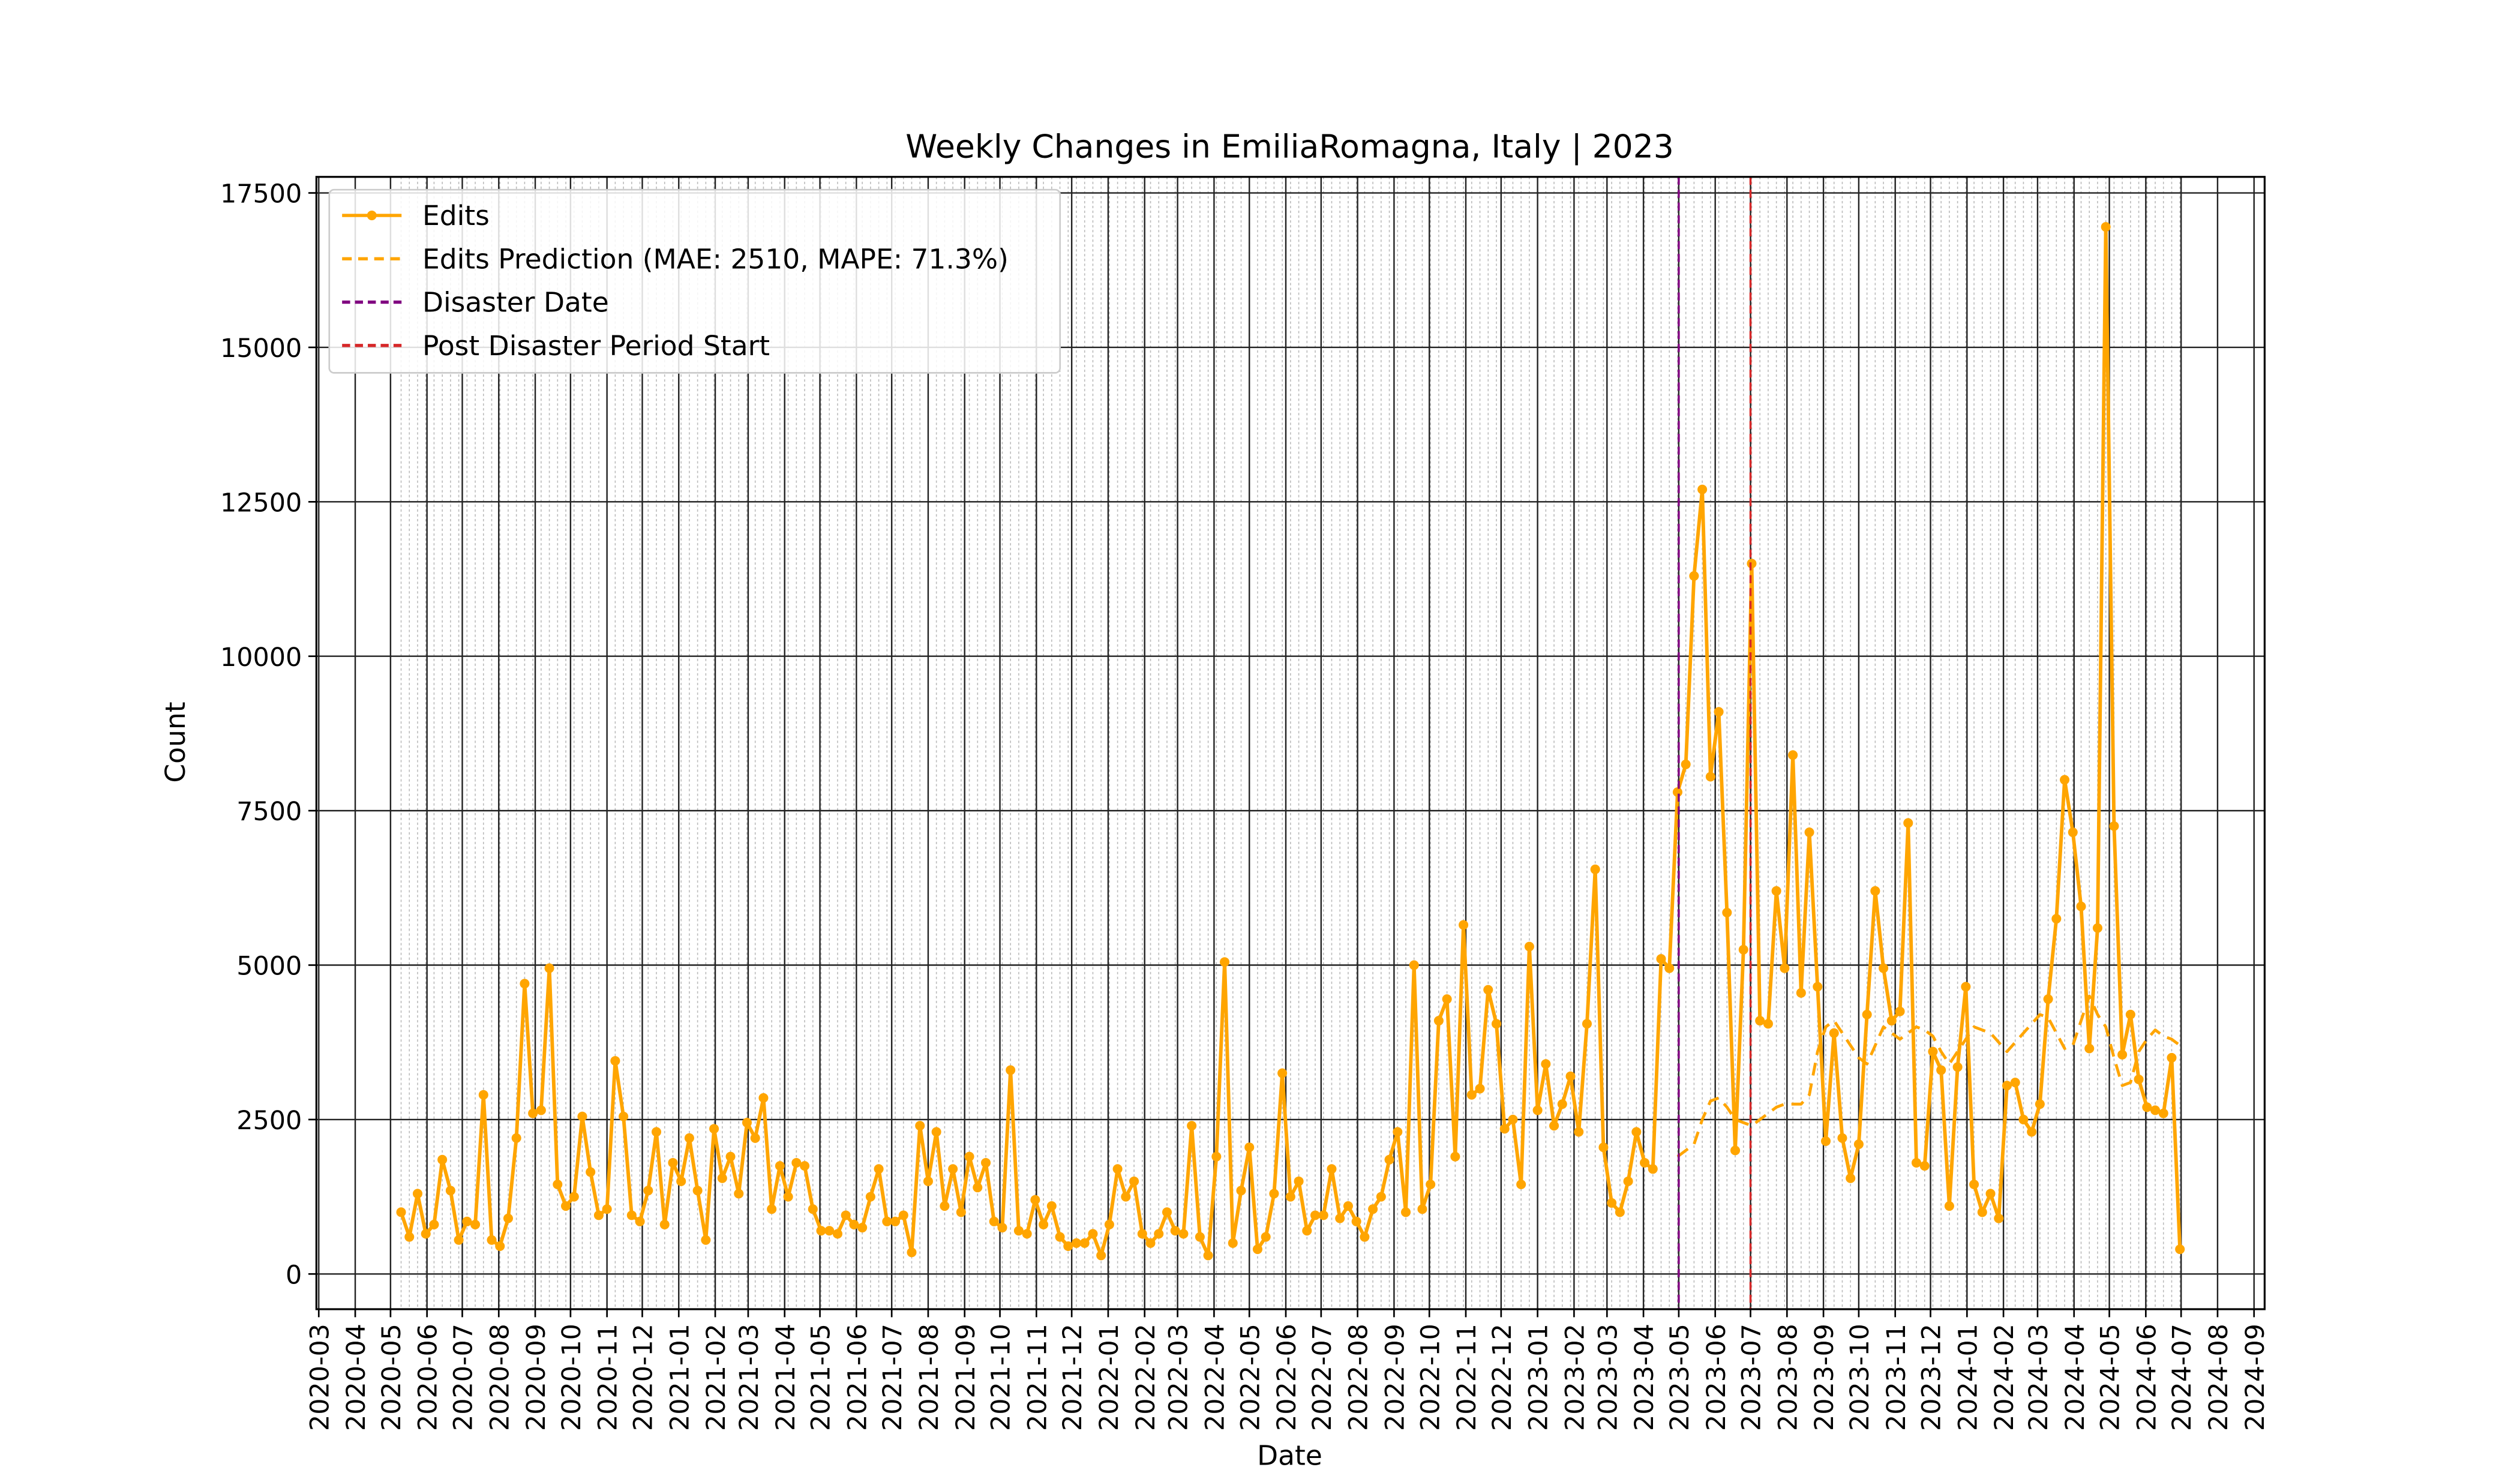  What do you see at coordinates (716, 1377) in the screenshot?
I see `x-tick-label: 2021-02` at bounding box center [716, 1377].